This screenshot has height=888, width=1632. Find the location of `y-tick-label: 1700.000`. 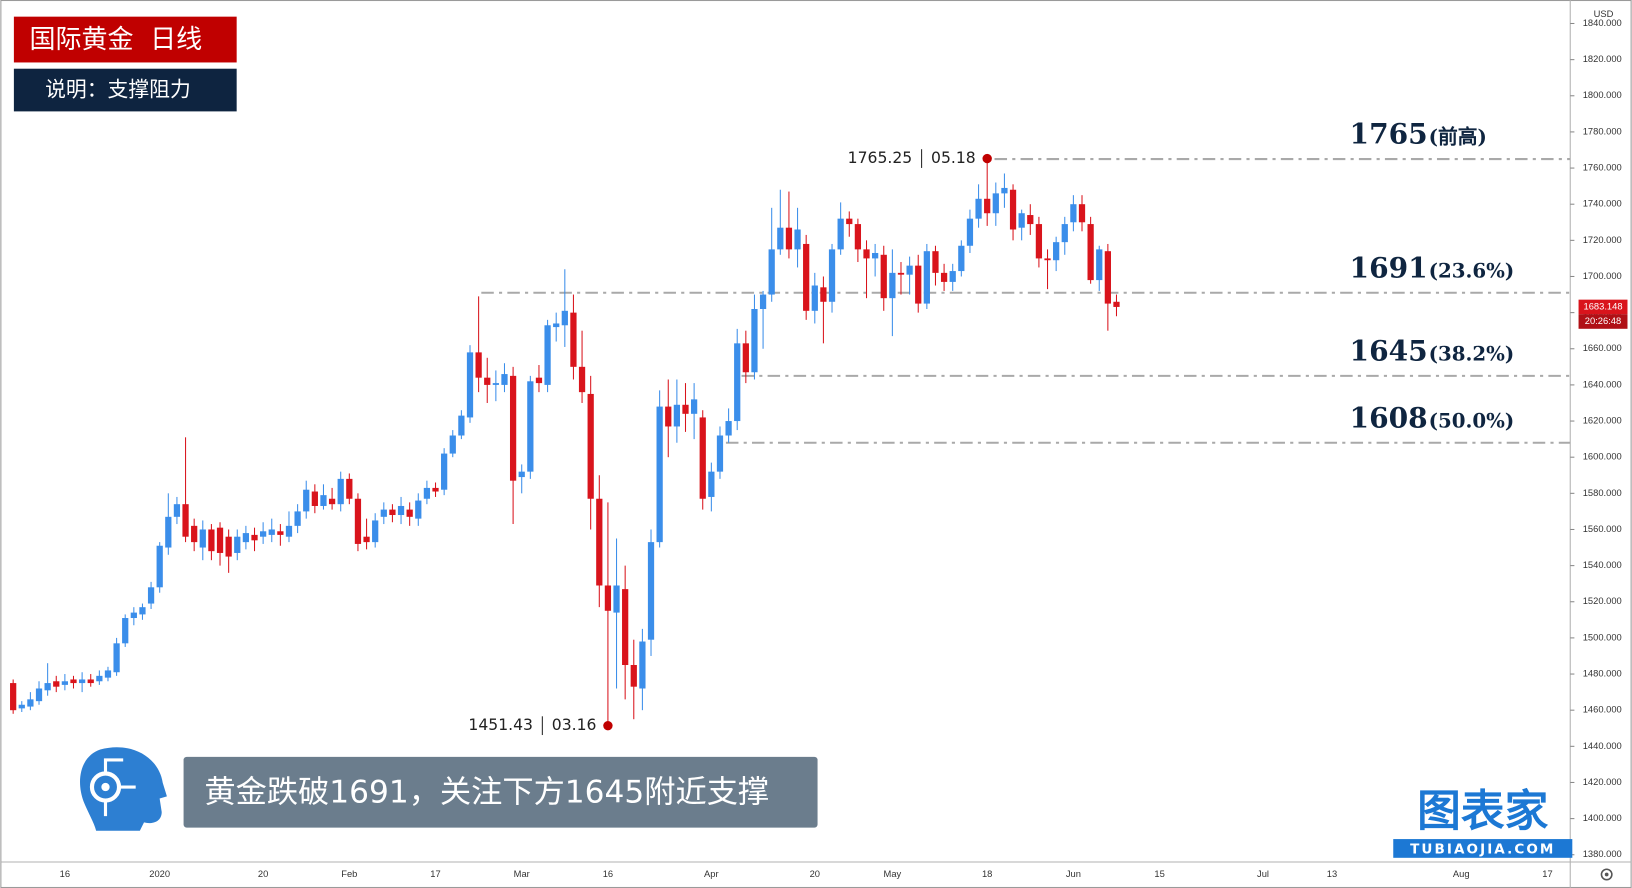

y-tick-label: 1700.000 is located at coordinates (1602, 276).